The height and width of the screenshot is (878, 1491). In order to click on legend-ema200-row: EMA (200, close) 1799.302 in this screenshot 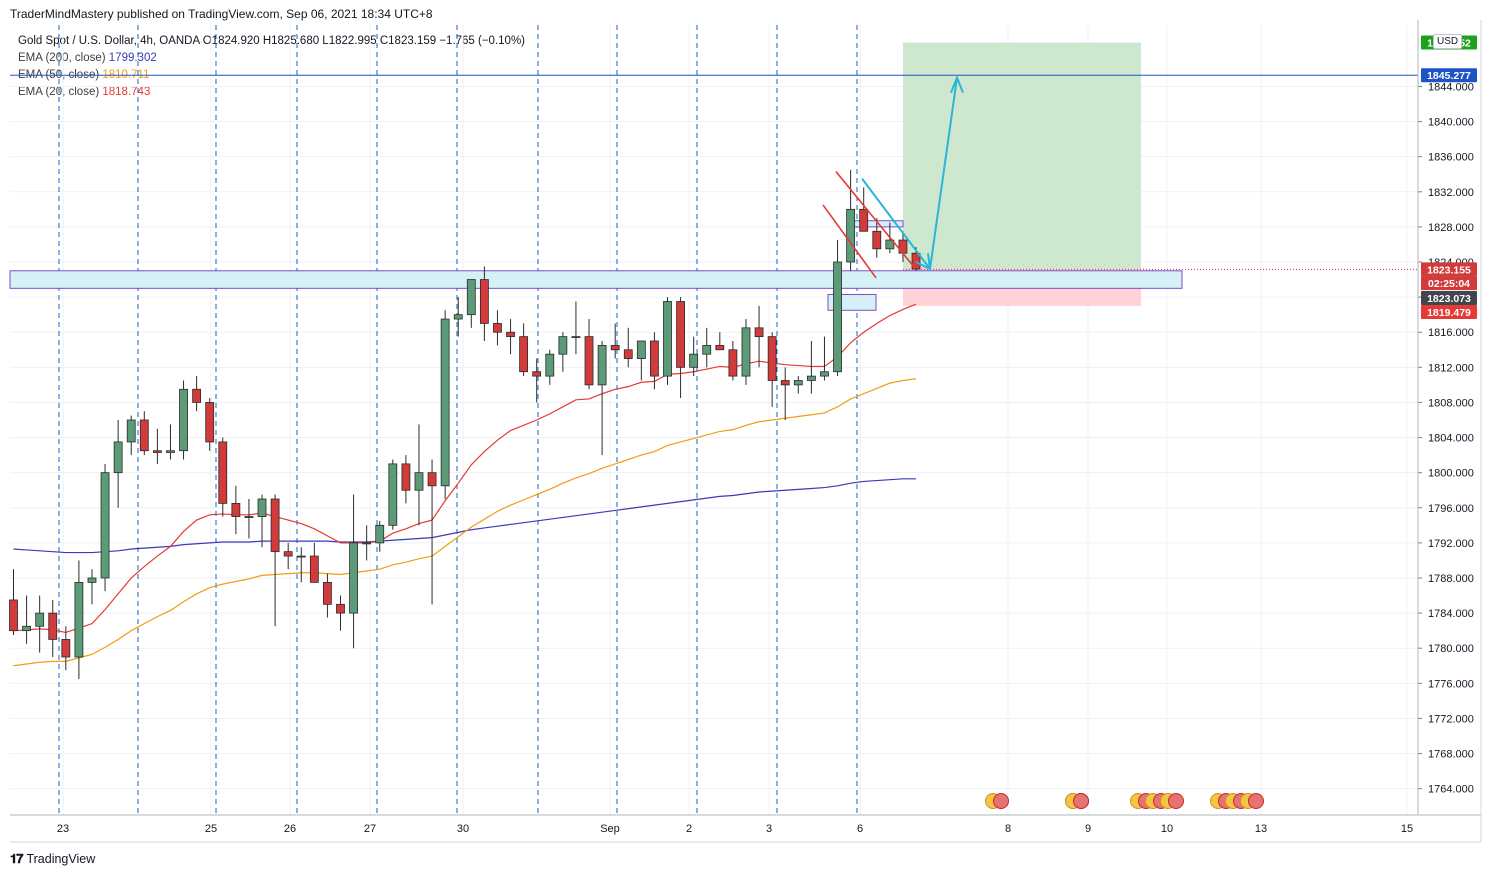, I will do `click(271, 58)`.